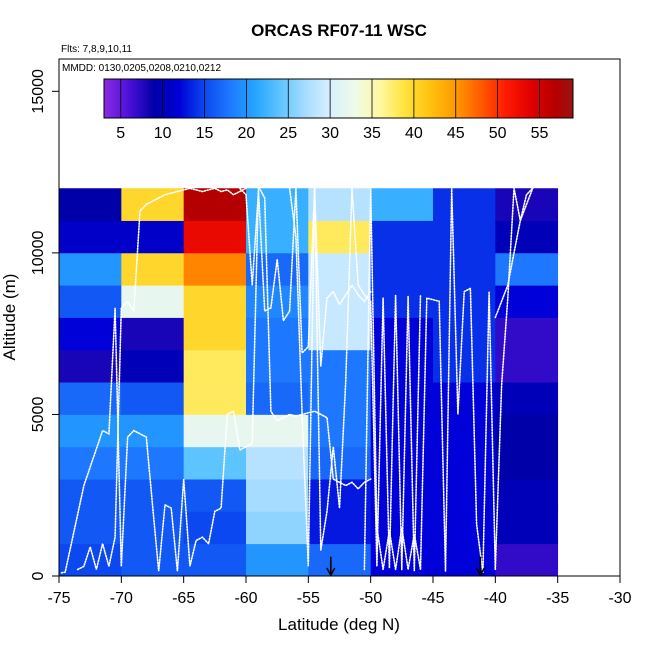 The image size is (650, 650). What do you see at coordinates (38, 253) in the screenshot?
I see `y-tick-label: 10000` at bounding box center [38, 253].